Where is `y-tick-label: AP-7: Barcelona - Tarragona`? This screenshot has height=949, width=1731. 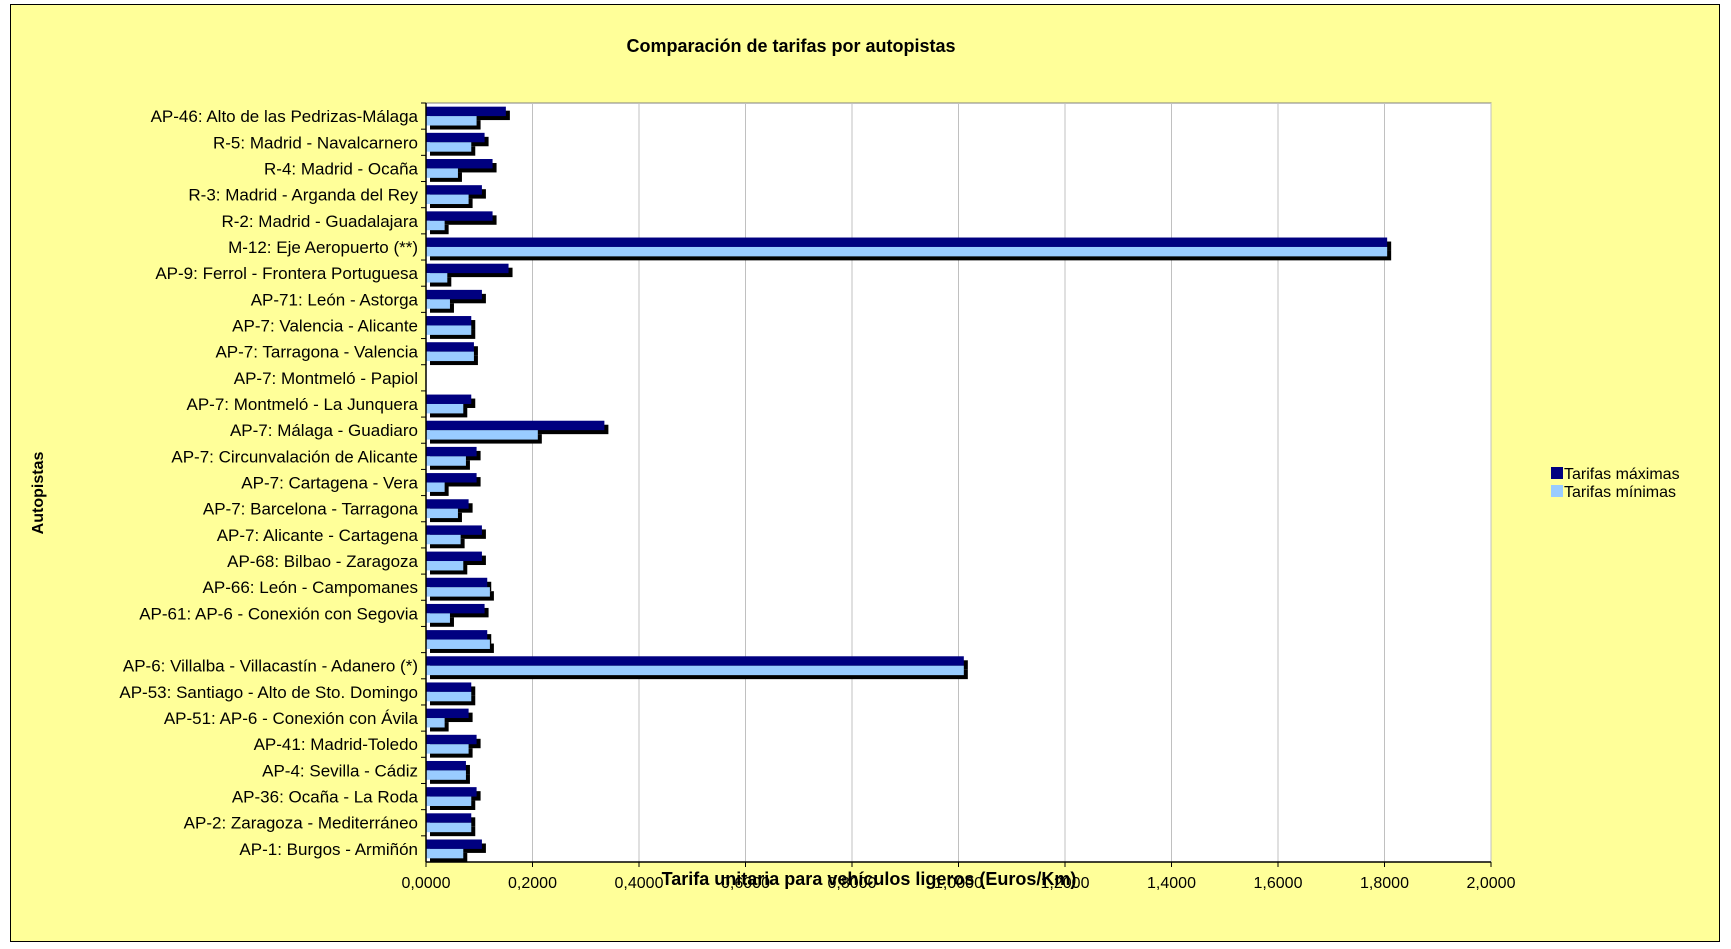 y-tick-label: AP-7: Barcelona - Tarragona is located at coordinates (311, 509).